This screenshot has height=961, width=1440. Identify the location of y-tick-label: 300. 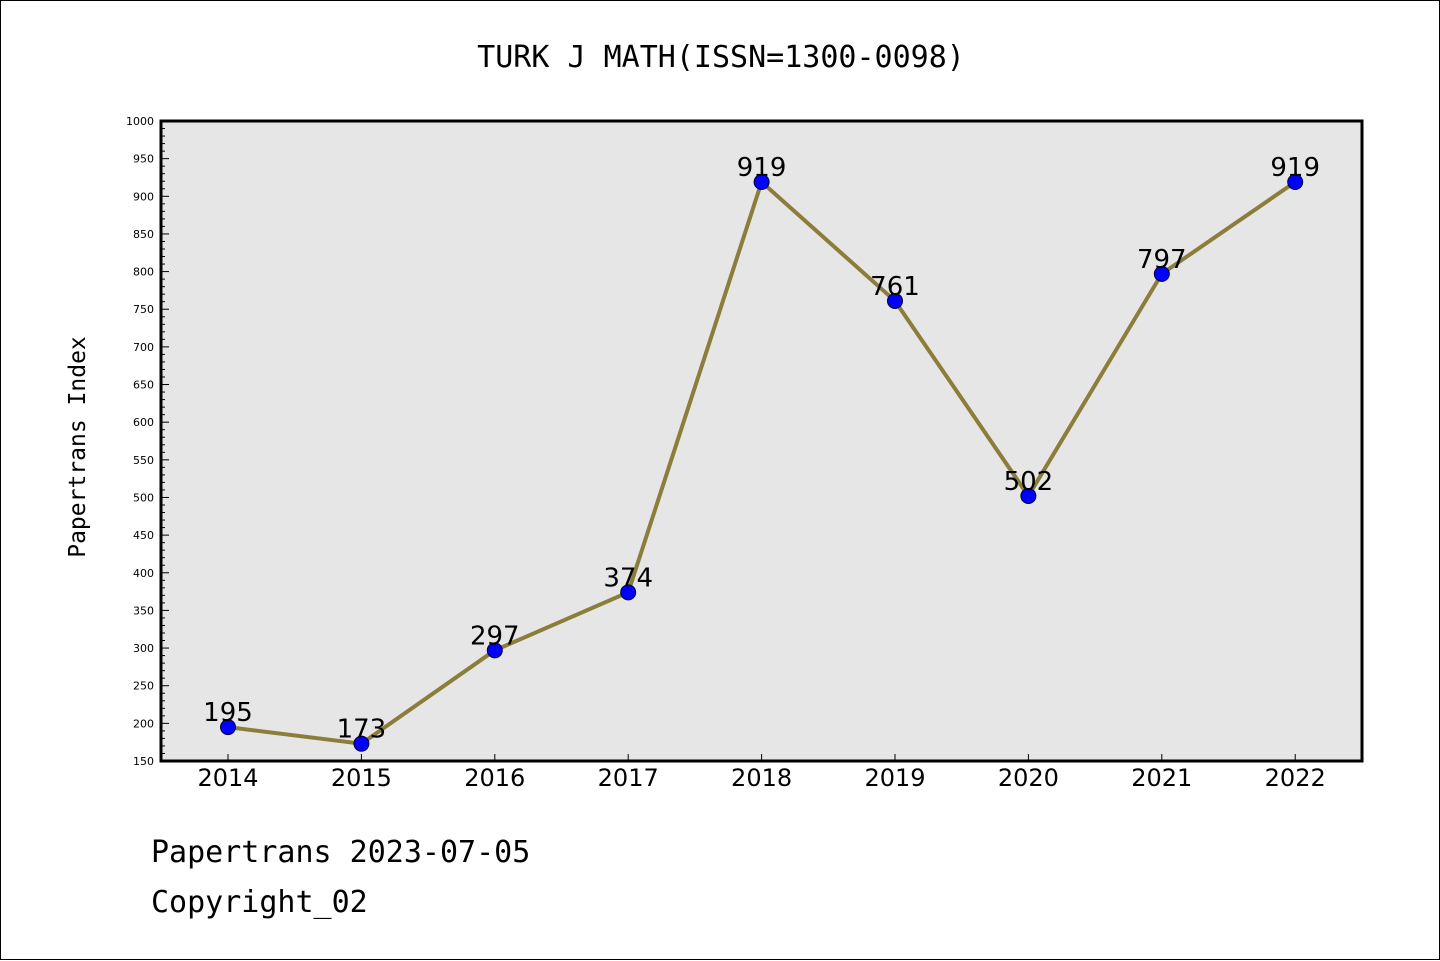
(143, 648).